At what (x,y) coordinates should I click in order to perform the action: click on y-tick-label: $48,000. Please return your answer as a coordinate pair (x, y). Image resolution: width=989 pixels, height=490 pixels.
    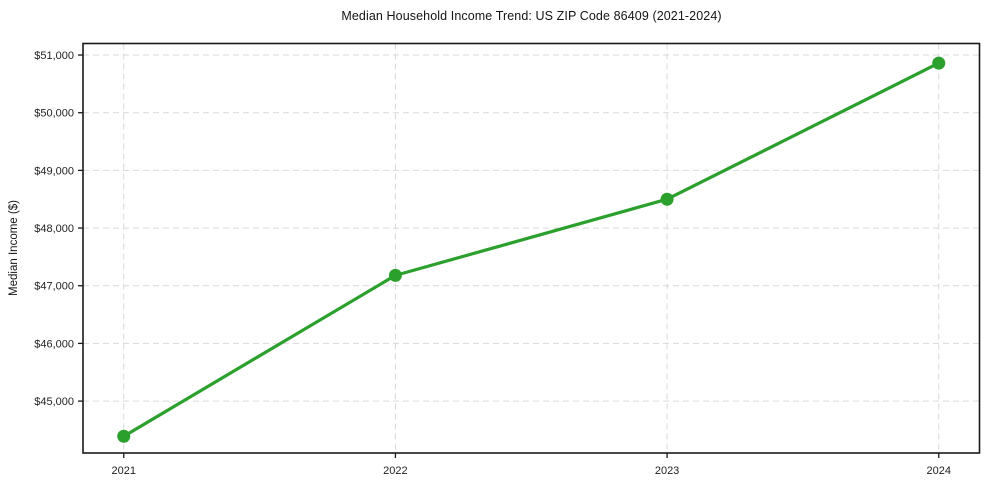
    Looking at the image, I should click on (54, 229).